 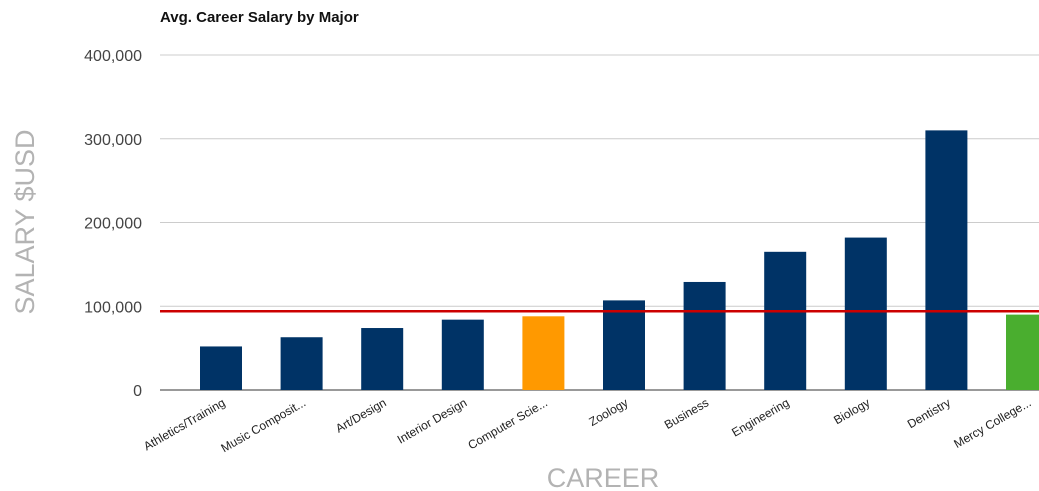 I want to click on chart-title: Avg. Career Salary by Major, so click(x=259, y=17).